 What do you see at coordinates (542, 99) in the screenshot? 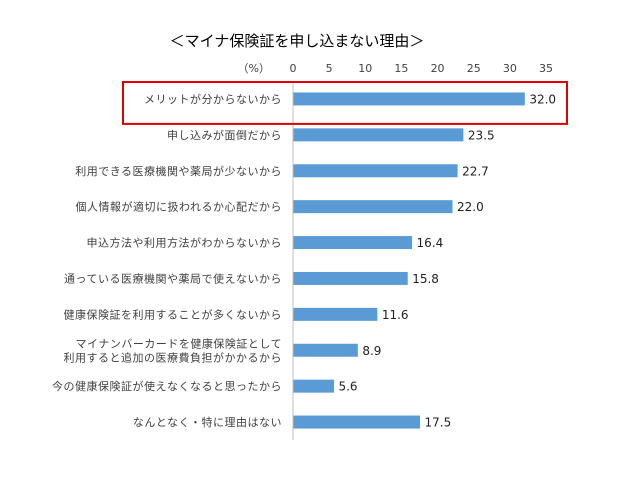
I see `value-label: 32.0` at bounding box center [542, 99].